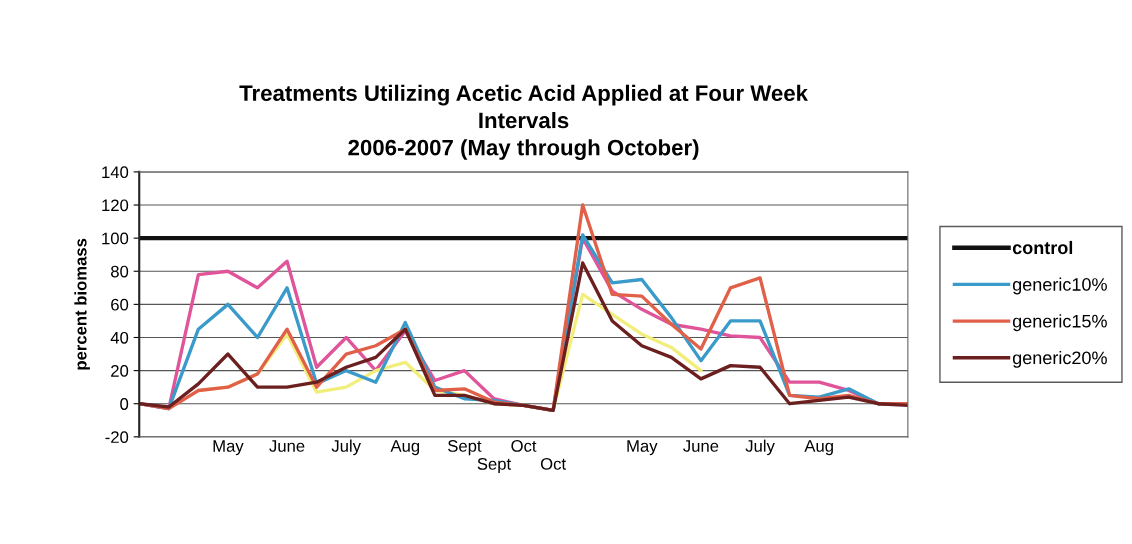 The image size is (1132, 544). Describe the element at coordinates (1059, 359) in the screenshot. I see `legend-label: generic20%` at that location.